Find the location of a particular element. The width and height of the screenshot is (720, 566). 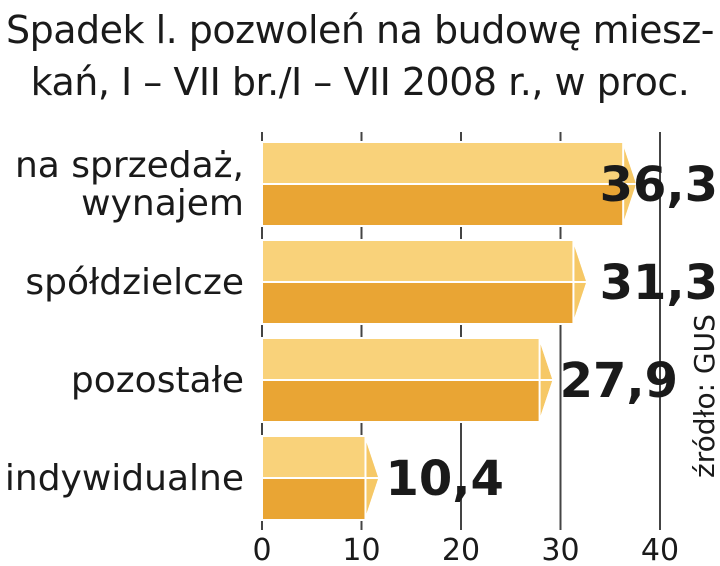

value-label-3: 10,4 is located at coordinates (444, 479).